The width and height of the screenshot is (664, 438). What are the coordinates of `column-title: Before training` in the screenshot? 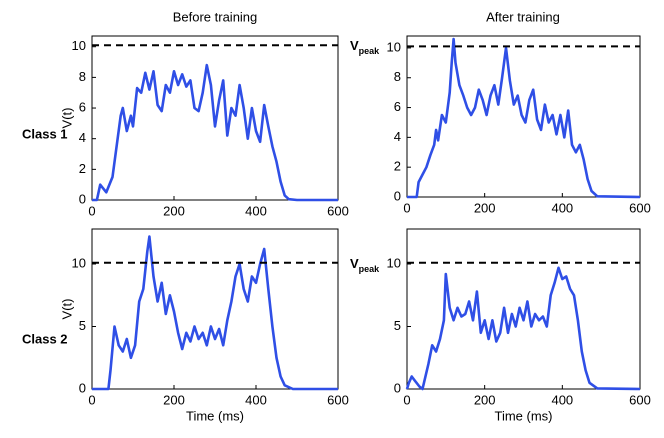 It's located at (215, 16).